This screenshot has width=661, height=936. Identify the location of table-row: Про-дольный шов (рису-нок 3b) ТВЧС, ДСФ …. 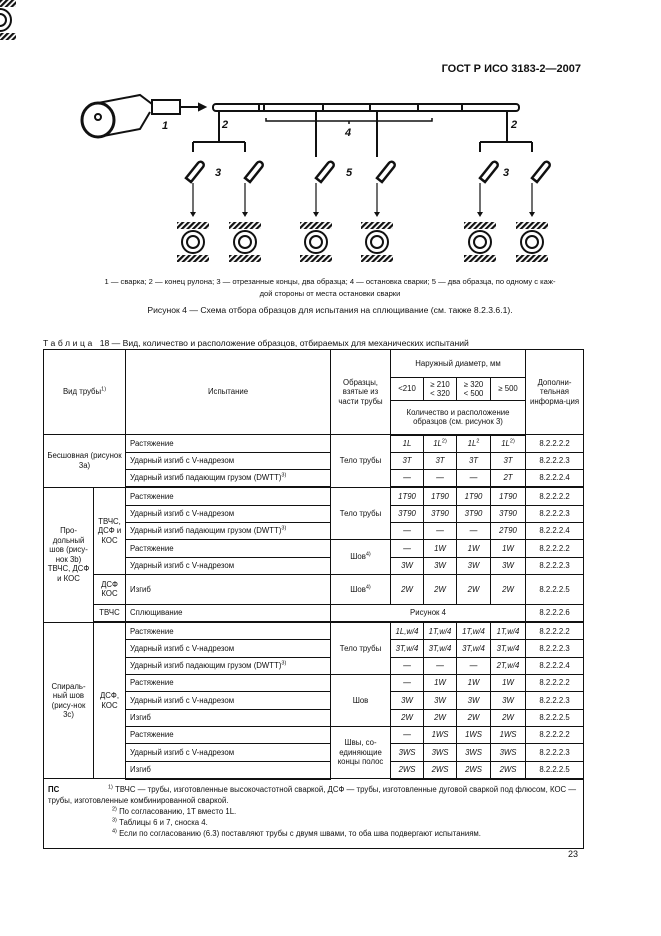
(314, 554).